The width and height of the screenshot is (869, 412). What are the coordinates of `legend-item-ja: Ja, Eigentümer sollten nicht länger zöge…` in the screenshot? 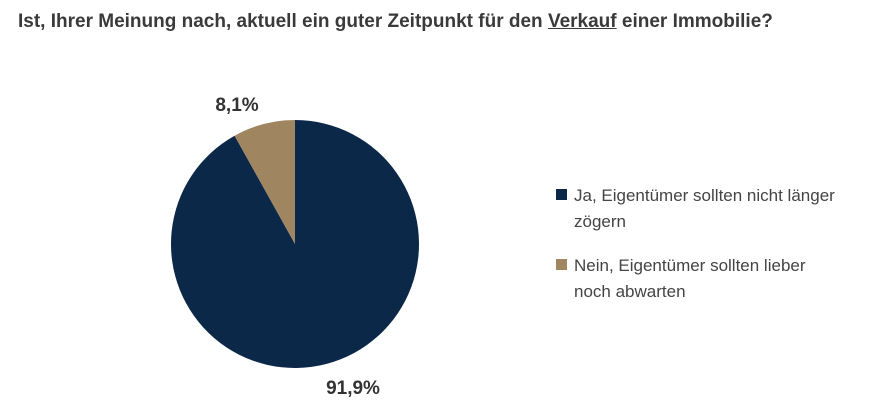 It's located at (706, 209).